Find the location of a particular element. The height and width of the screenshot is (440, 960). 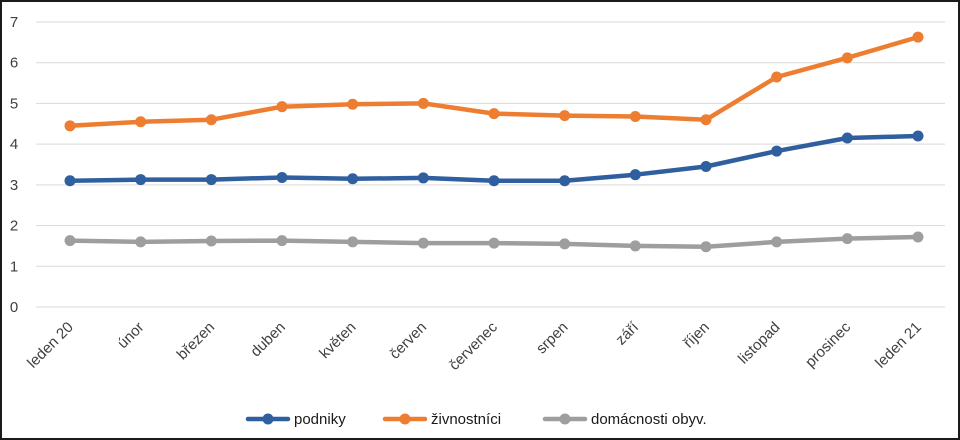

x-tick-label: březen is located at coordinates (196, 341).